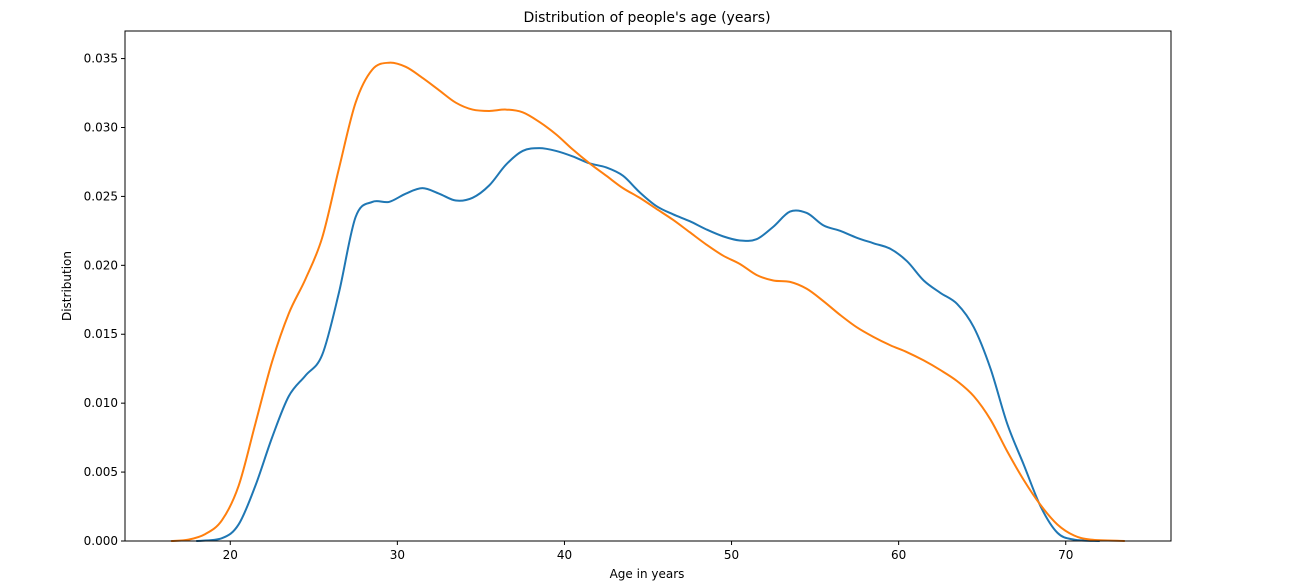 This screenshot has height=587, width=1291. I want to click on x-tick-label: 30, so click(397, 555).